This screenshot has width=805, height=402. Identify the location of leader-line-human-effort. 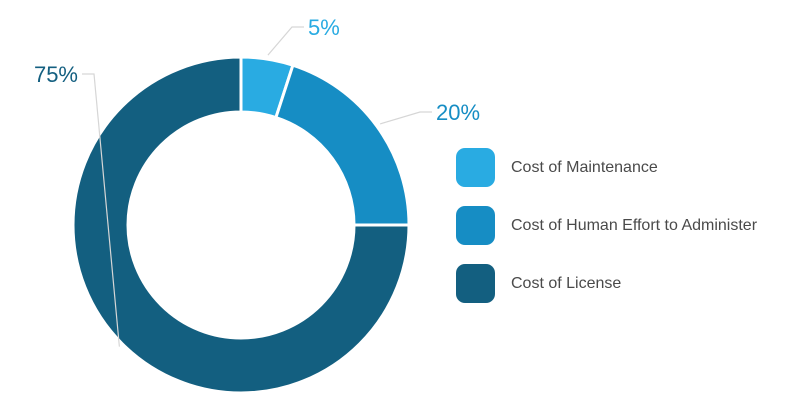
(405, 118).